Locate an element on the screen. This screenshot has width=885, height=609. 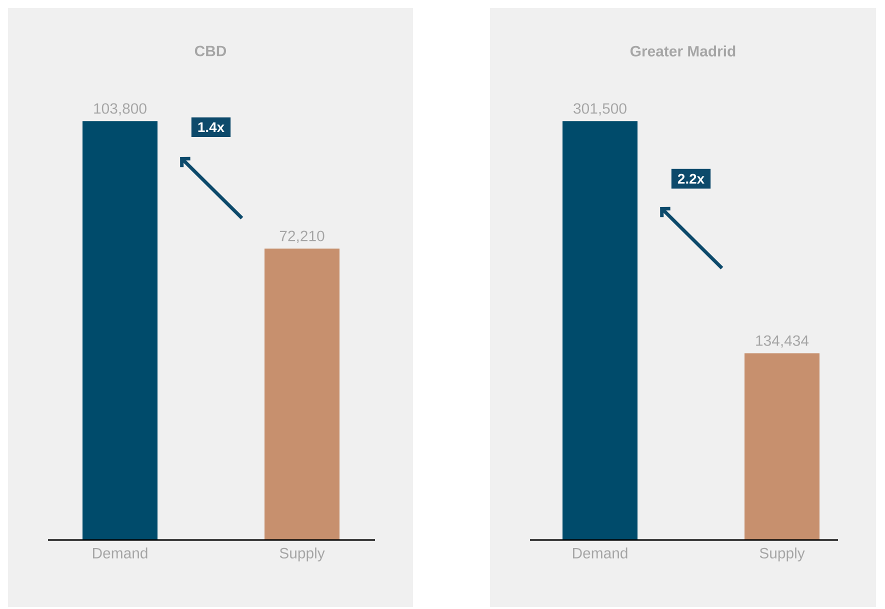
chart-title: Greater Madrid is located at coordinates (683, 51).